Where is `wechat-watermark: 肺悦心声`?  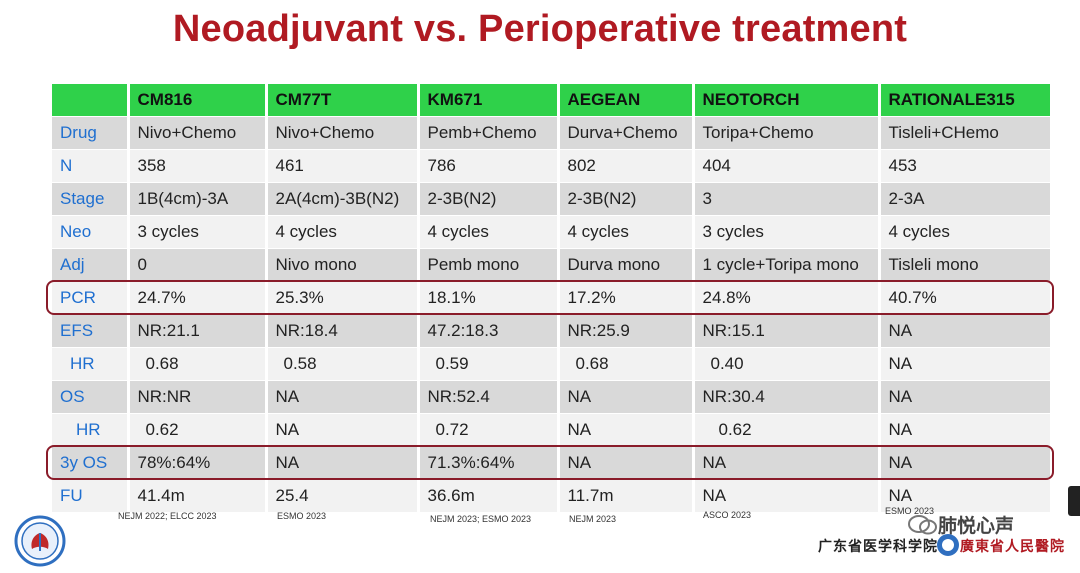 wechat-watermark: 肺悦心声 is located at coordinates (961, 524).